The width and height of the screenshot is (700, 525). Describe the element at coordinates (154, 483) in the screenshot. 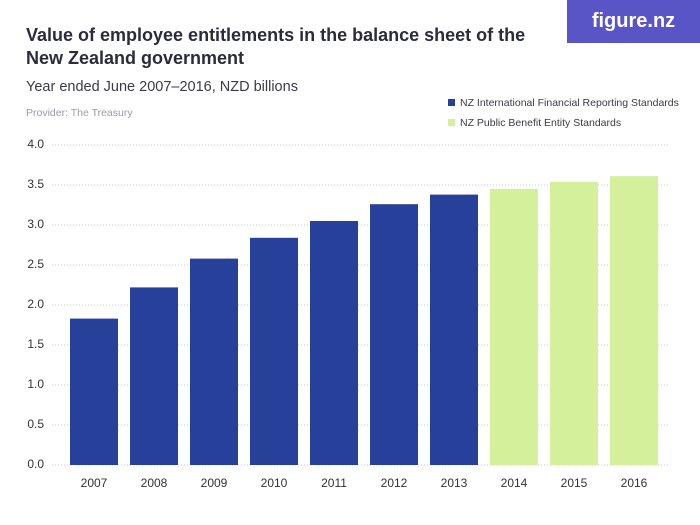

I see `x-tick-label: 2008` at that location.